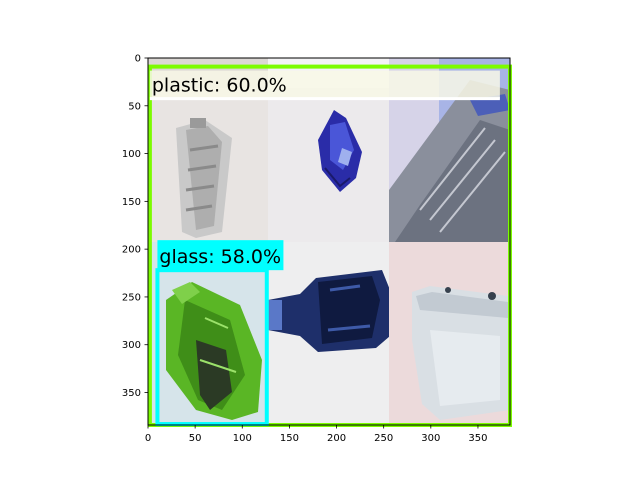 Image resolution: width=640 pixels, height=480 pixels. I want to click on y-tick-label: 250, so click(131, 297).